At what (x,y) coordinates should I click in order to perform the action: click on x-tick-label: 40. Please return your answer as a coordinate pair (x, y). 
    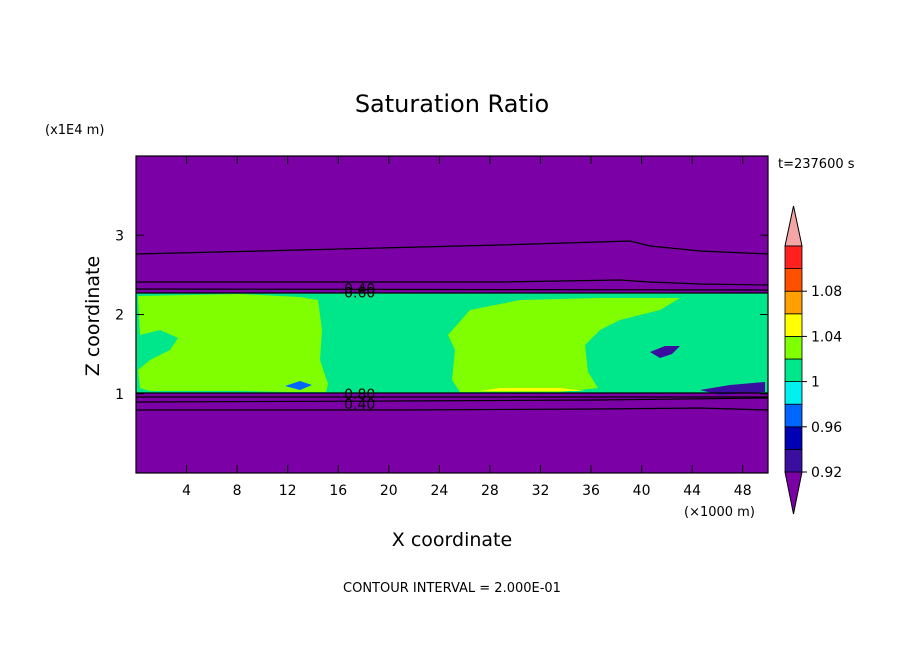
    Looking at the image, I should click on (642, 491).